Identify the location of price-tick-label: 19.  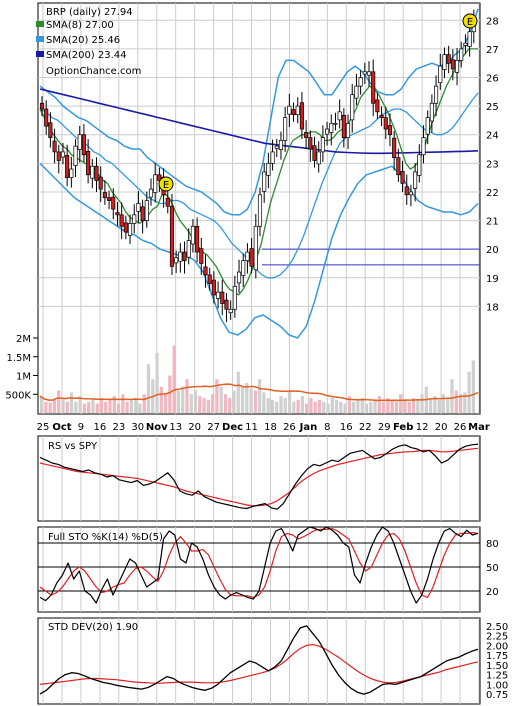
(492, 279).